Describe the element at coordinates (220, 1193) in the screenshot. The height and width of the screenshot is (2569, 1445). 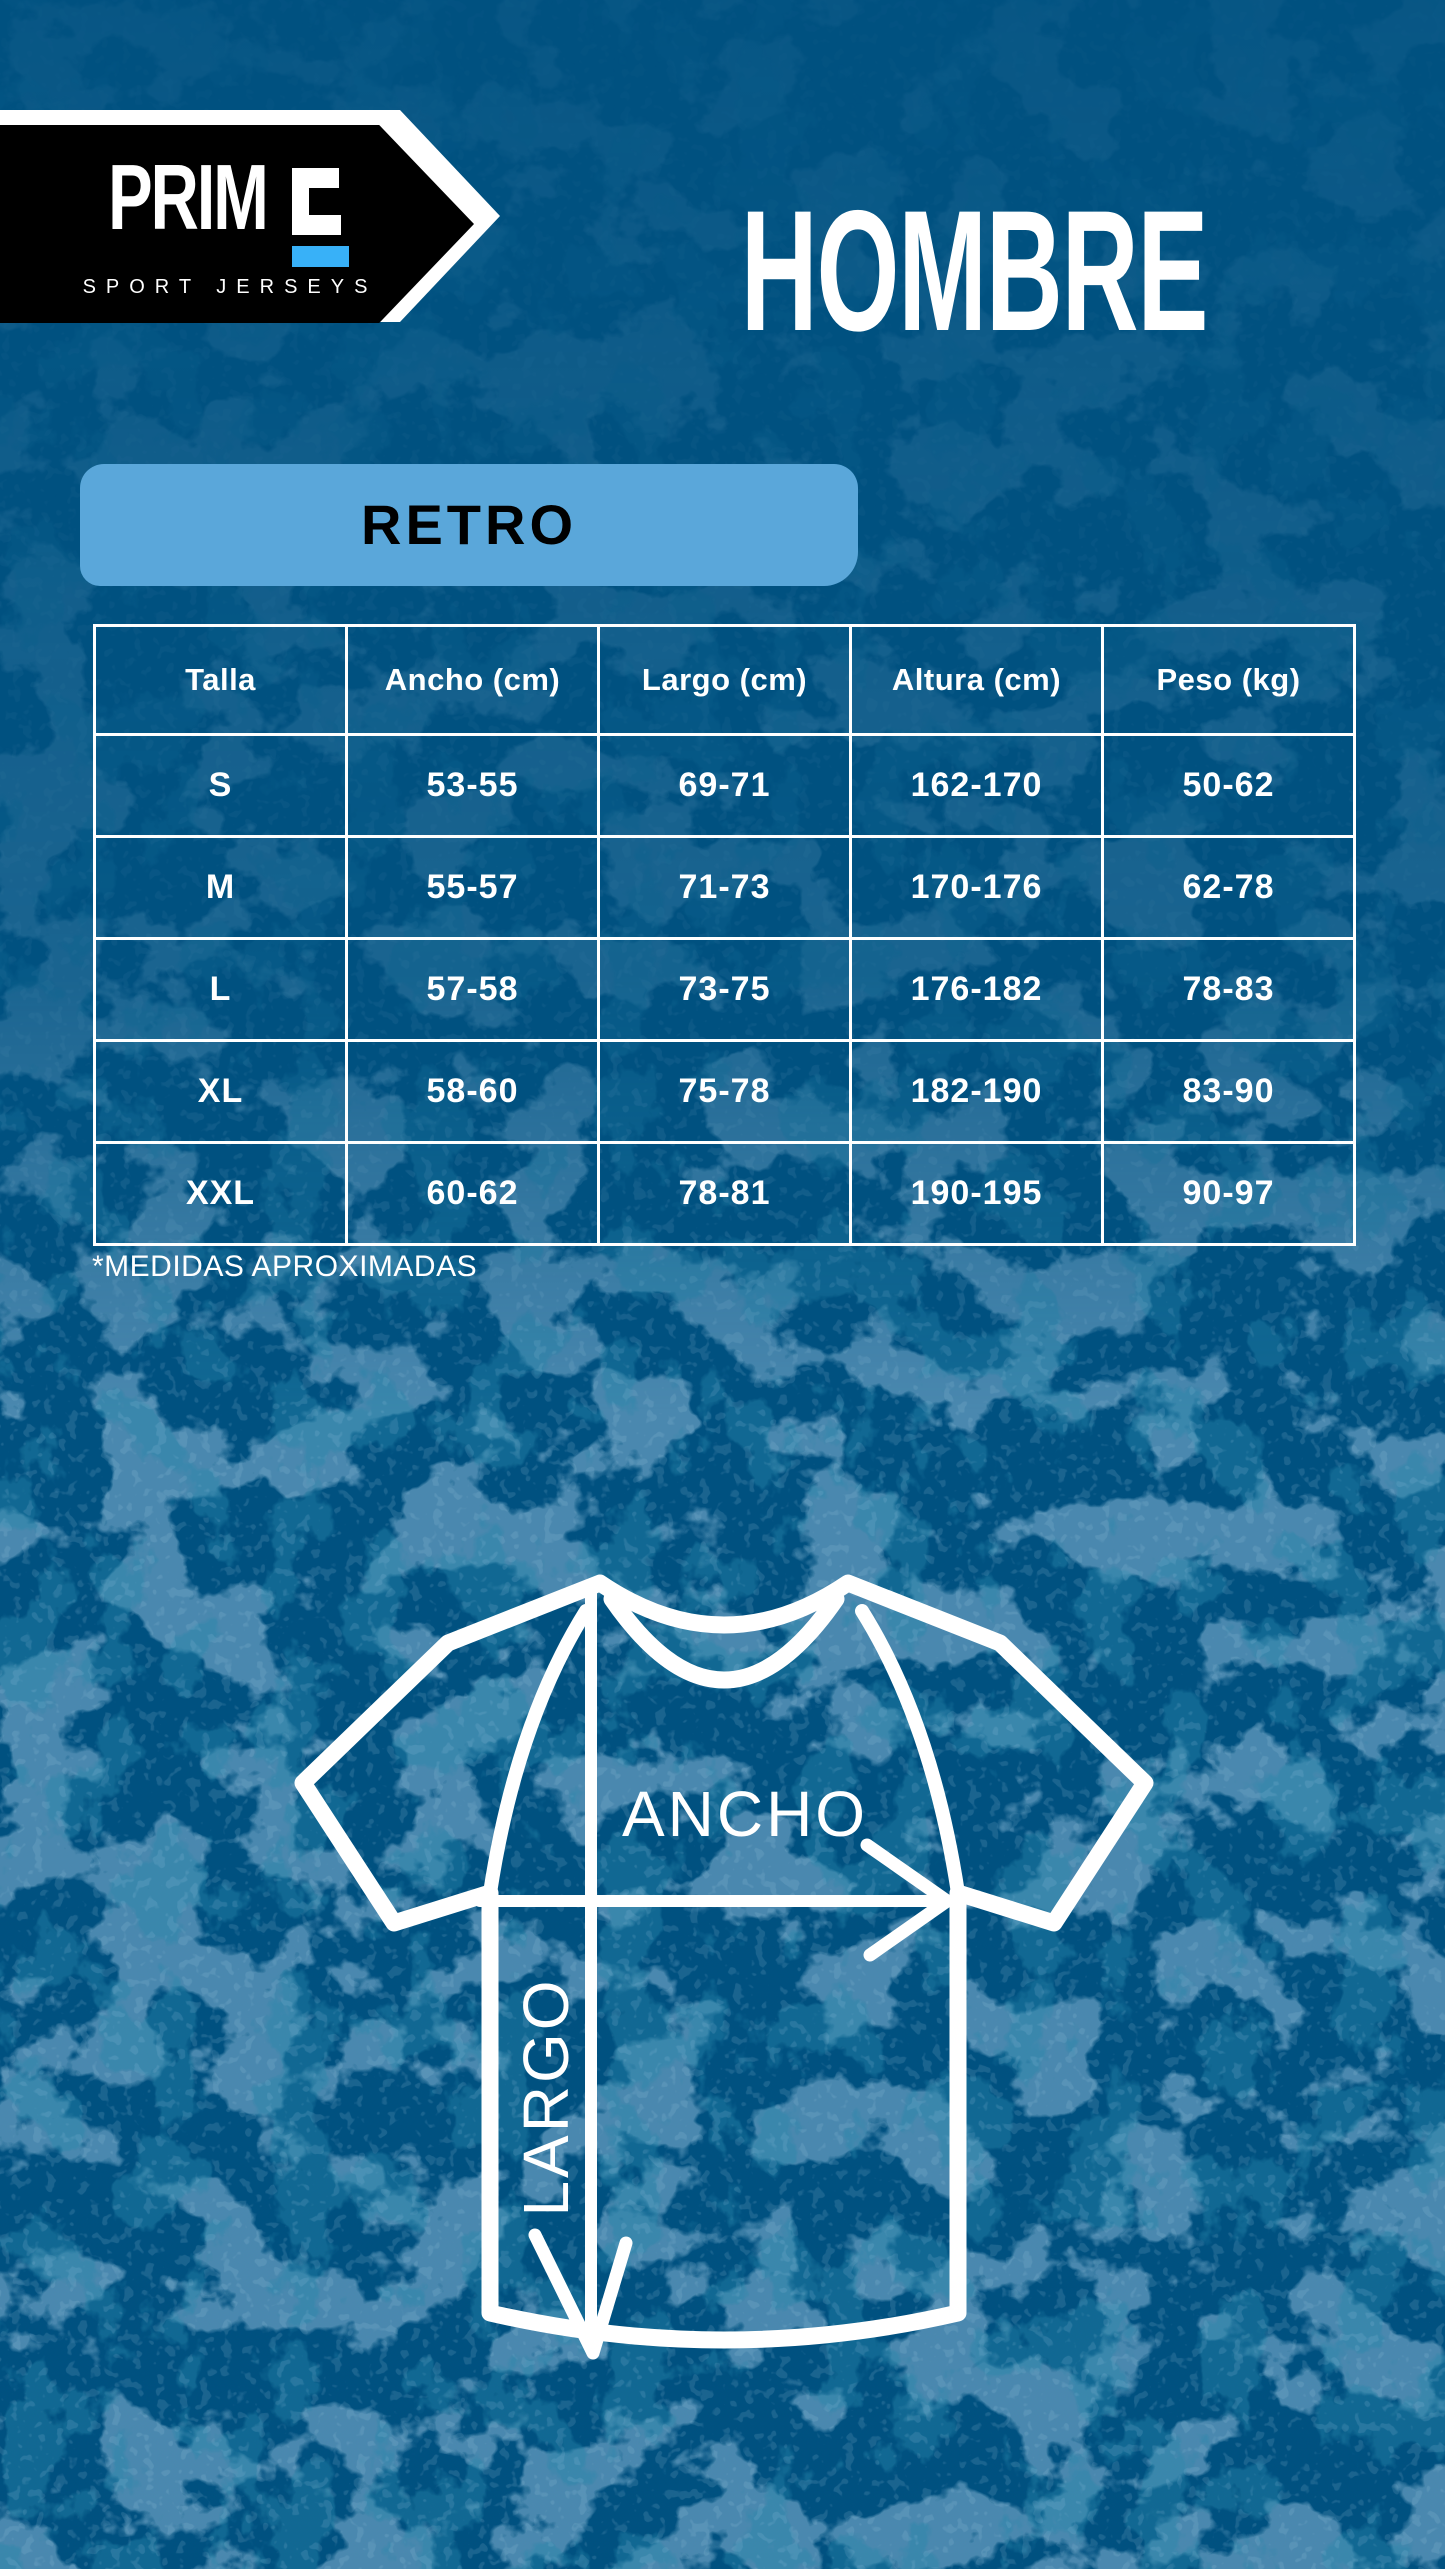
I see `table-cell: XXL` at that location.